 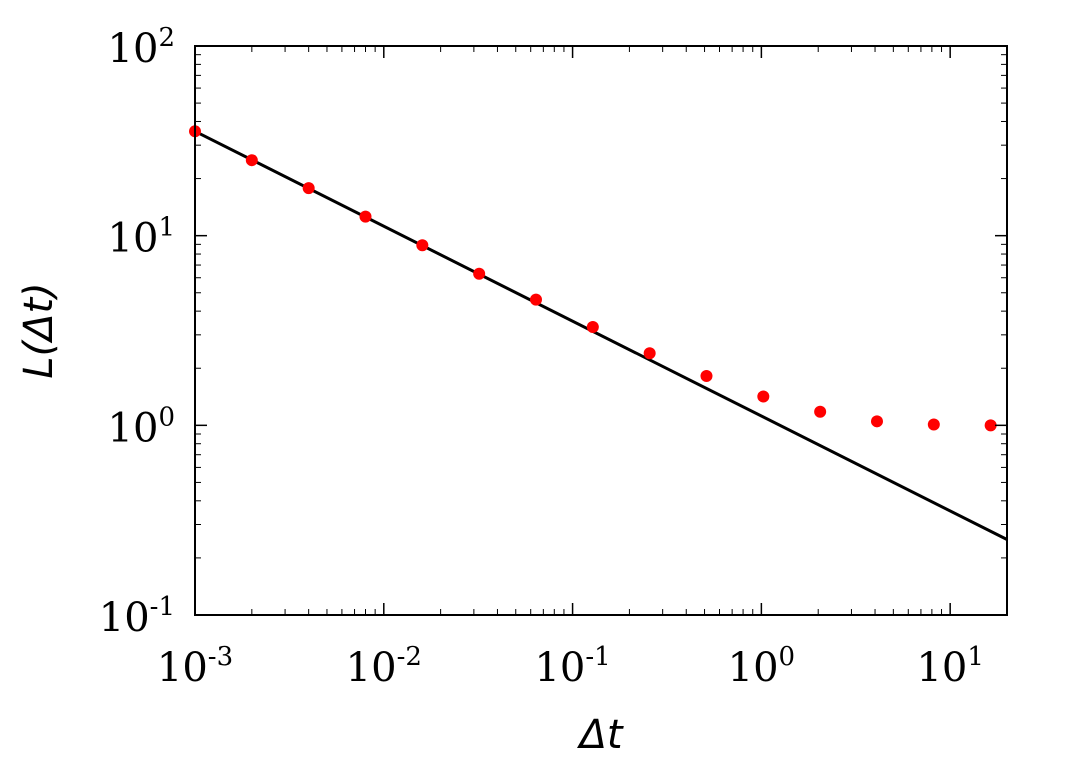 What do you see at coordinates (384, 666) in the screenshot?
I see `x-tick-label: 10⁻²` at bounding box center [384, 666].